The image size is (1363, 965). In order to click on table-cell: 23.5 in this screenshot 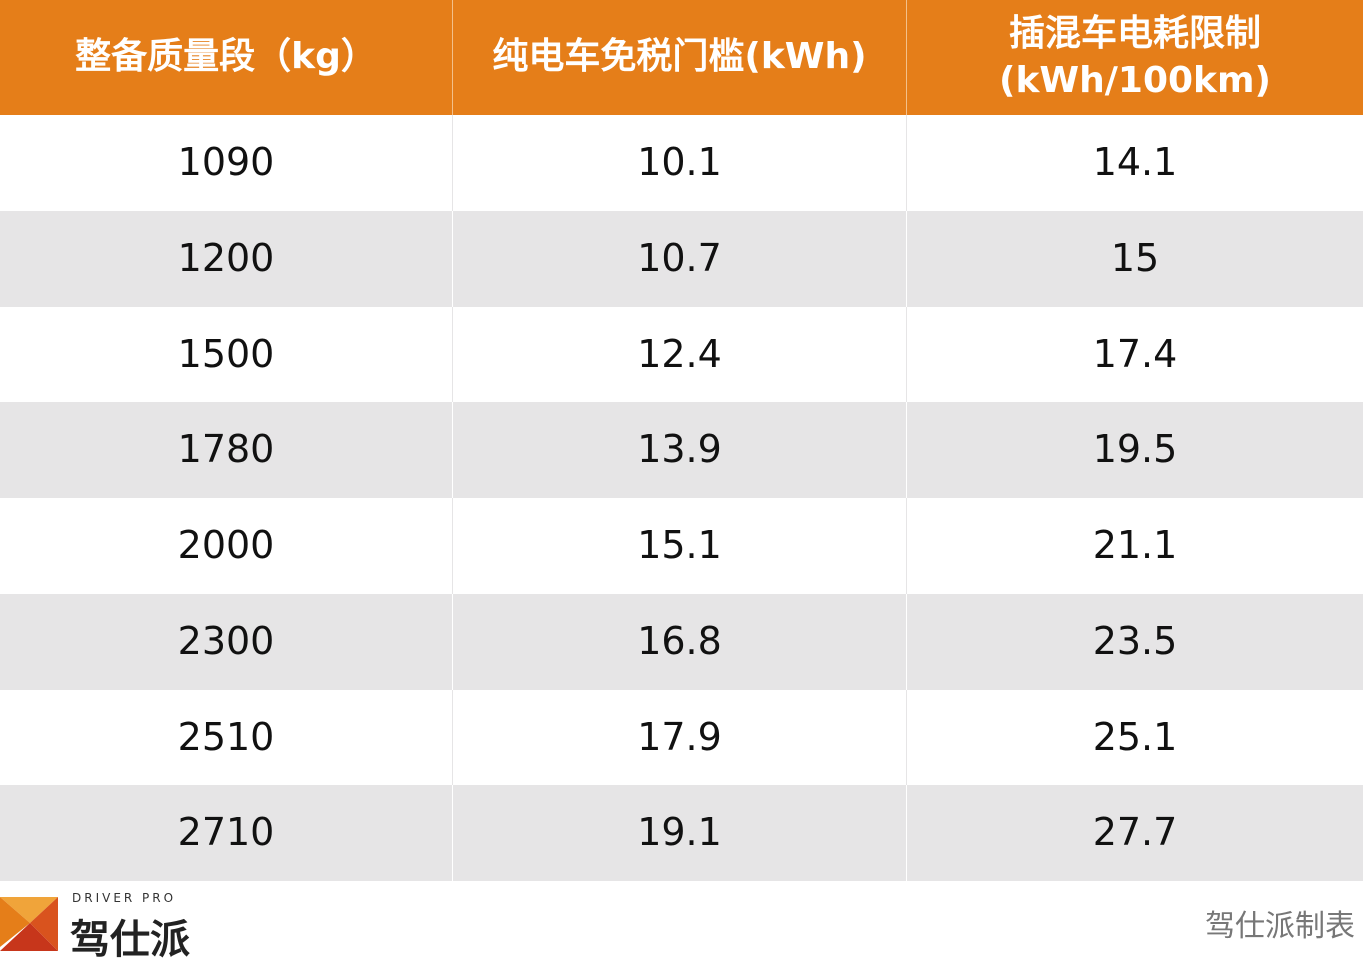, I will do `click(1135, 640)`.